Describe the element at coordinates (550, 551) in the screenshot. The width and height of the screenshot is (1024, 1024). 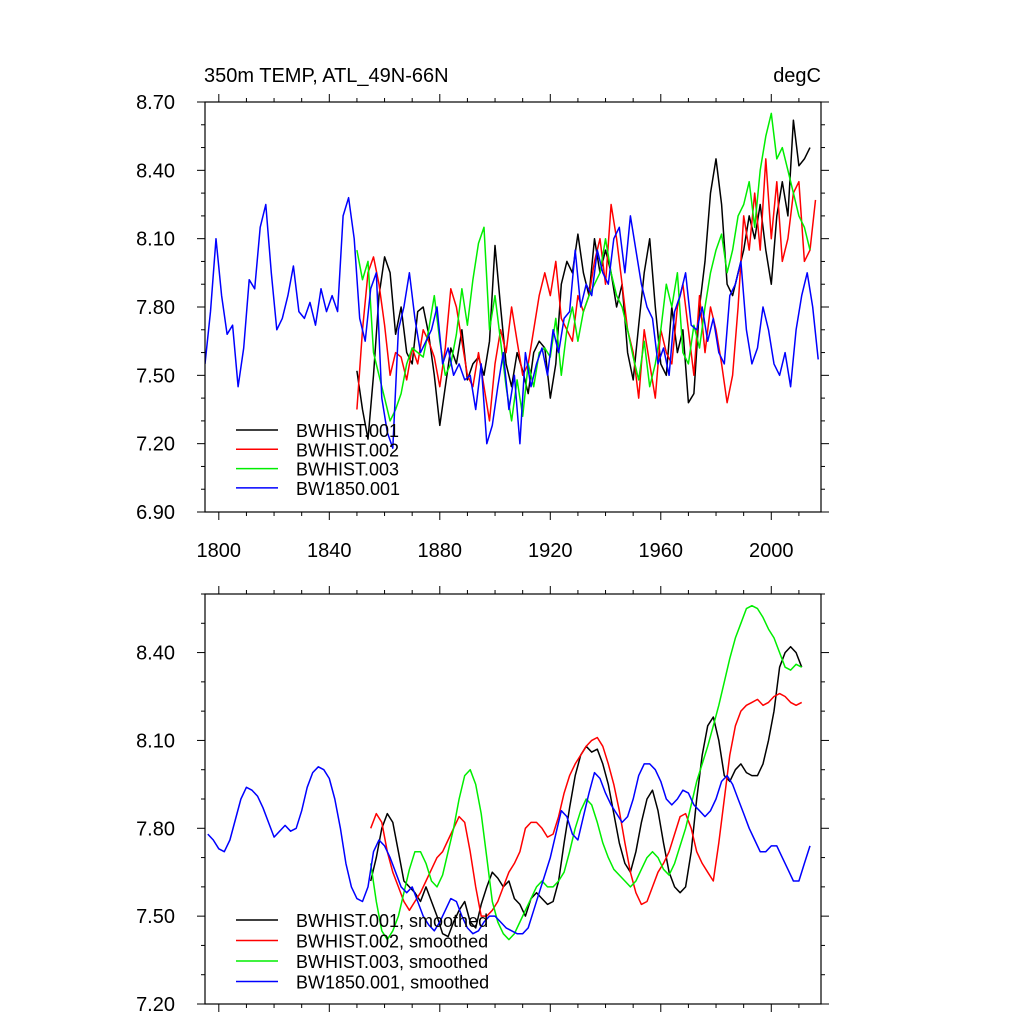
I see `x-tick-label: 1920` at that location.